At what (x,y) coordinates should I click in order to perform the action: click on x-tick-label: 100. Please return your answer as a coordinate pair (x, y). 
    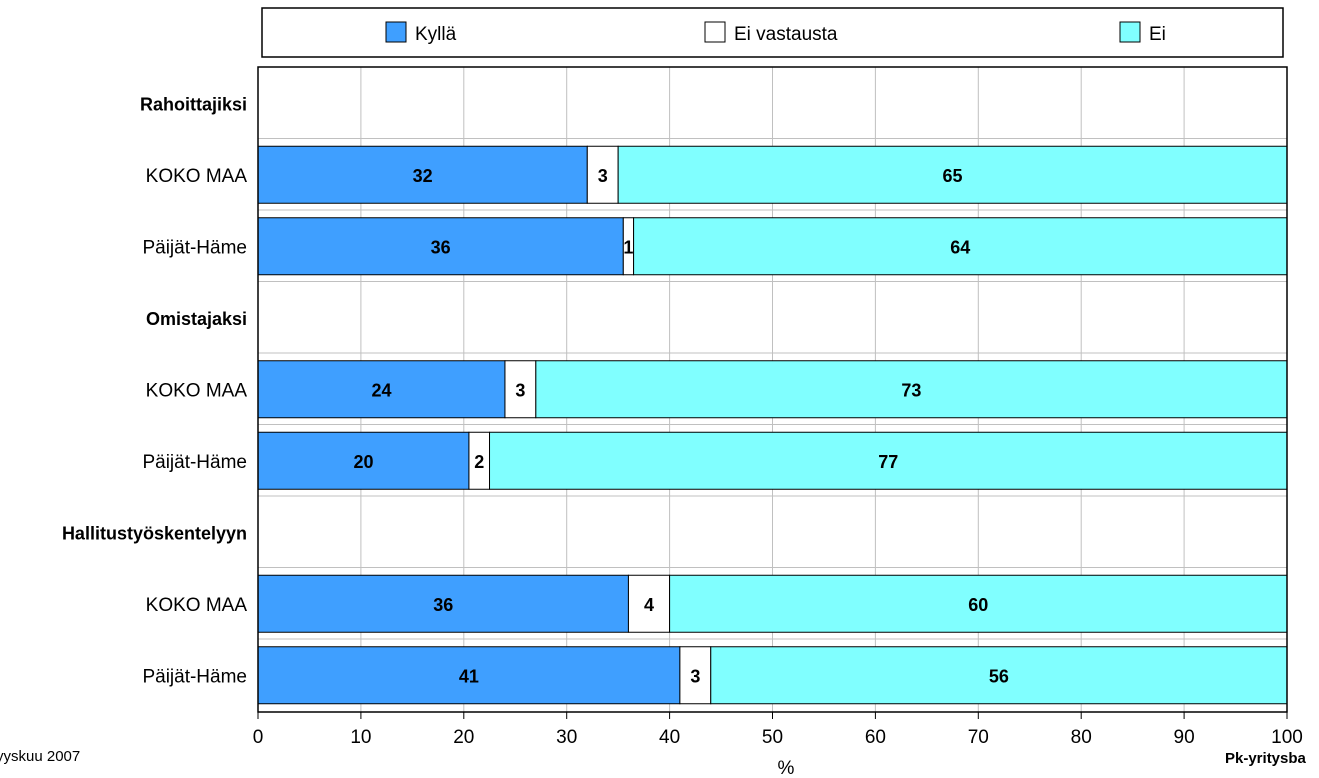
    Looking at the image, I should click on (1287, 737).